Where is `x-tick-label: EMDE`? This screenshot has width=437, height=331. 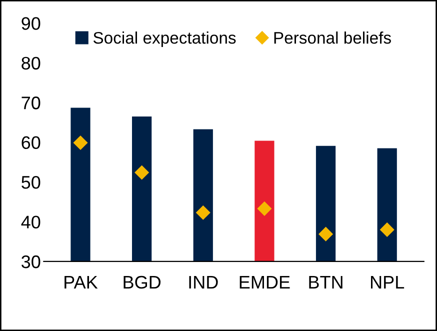
x-tick-label: EMDE is located at coordinates (265, 282).